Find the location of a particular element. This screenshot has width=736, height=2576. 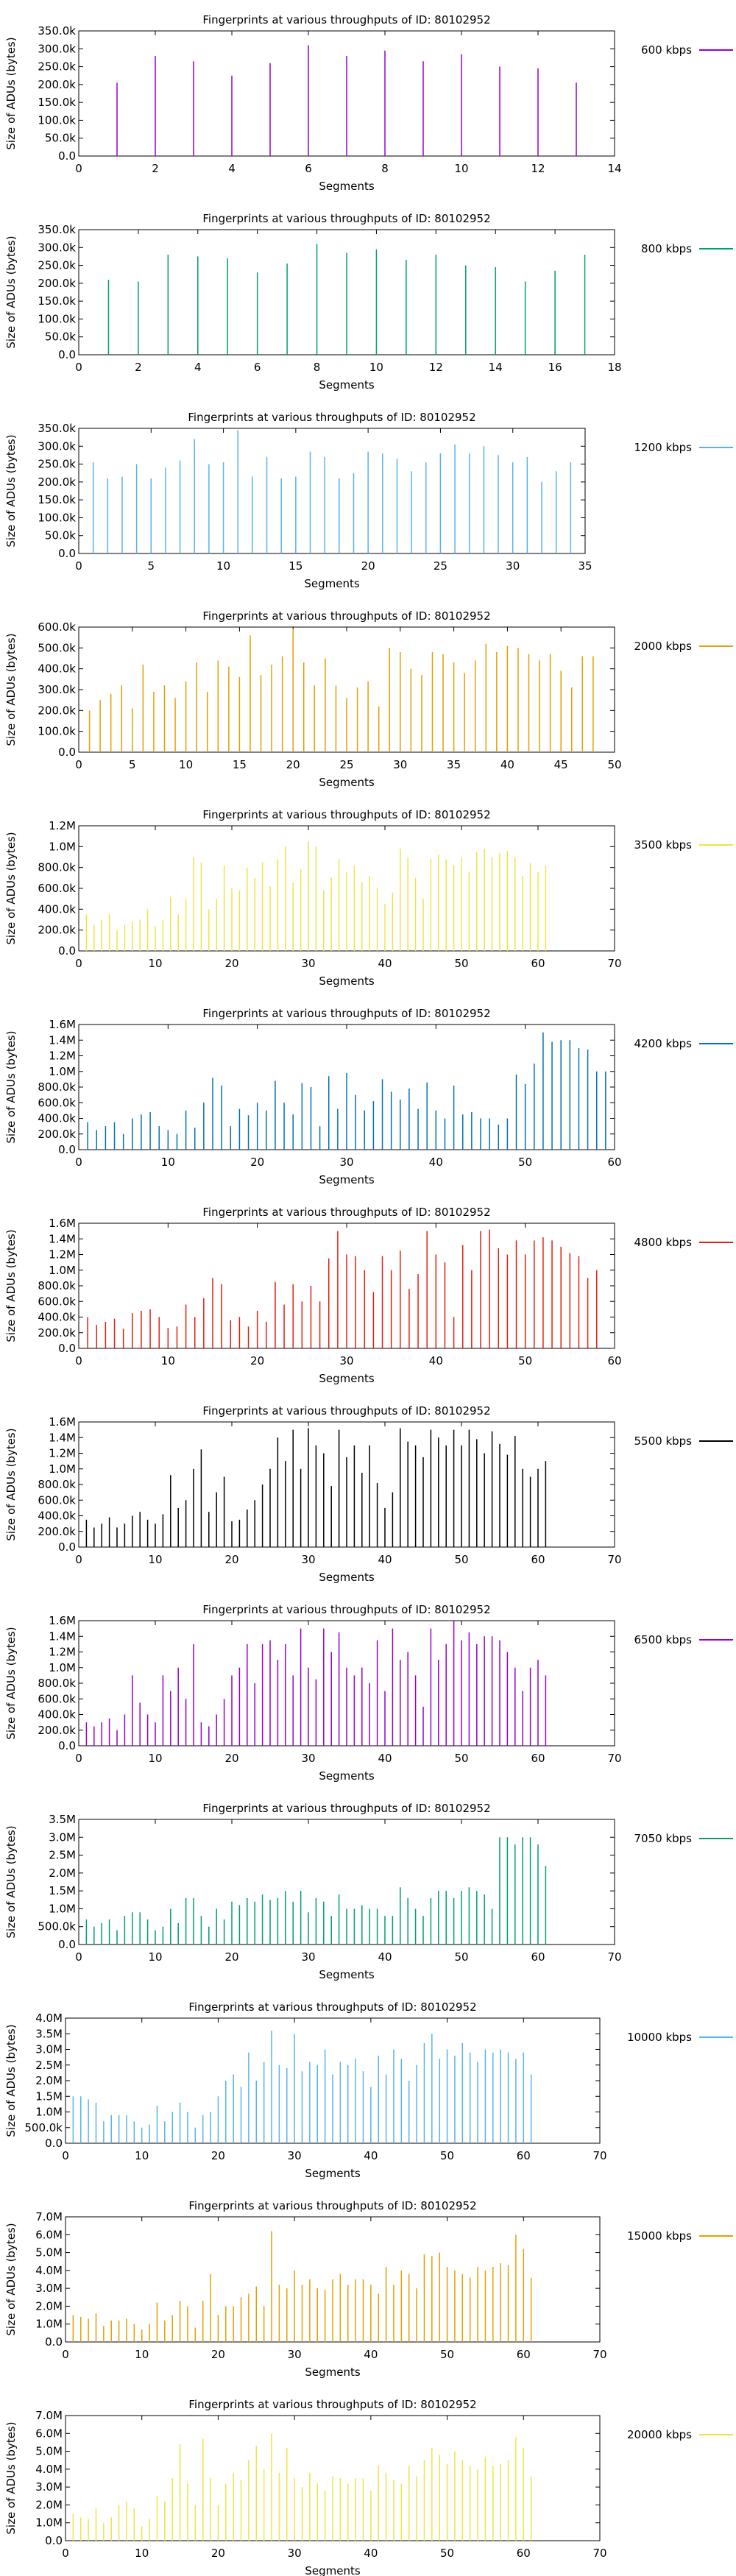

x-tick-label: 14 is located at coordinates (614, 168).